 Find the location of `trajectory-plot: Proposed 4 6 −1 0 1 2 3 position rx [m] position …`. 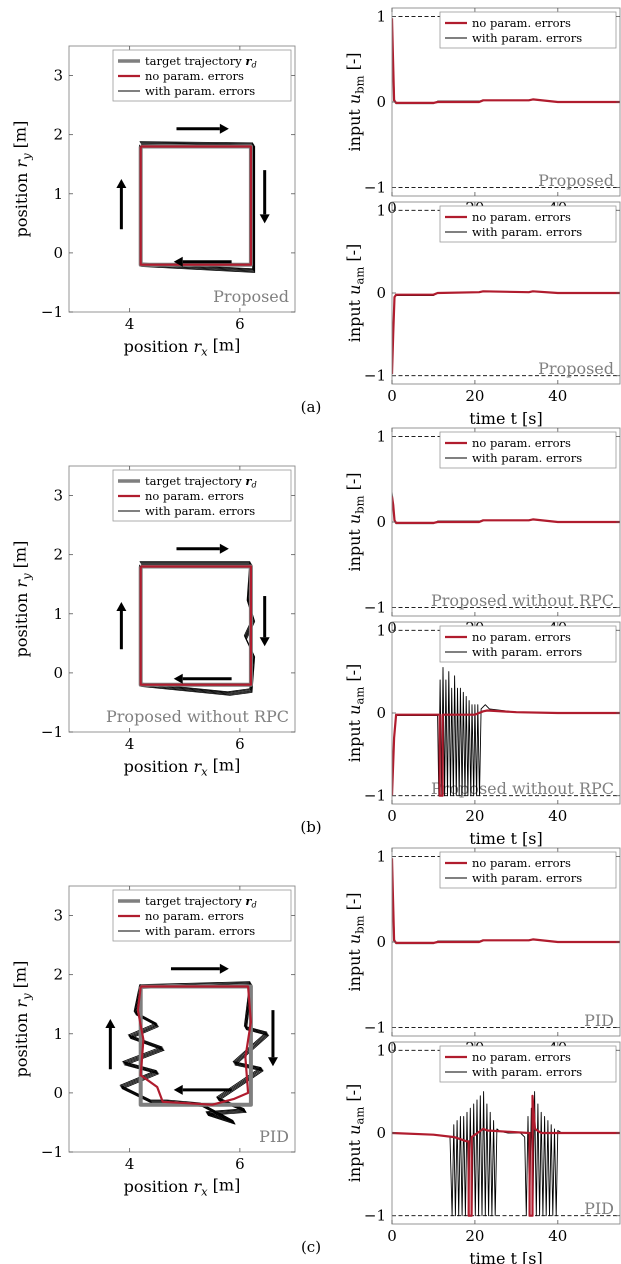

trajectory-plot: Proposed 4 6 −1 0 1 2 3 position rx [m] position … is located at coordinates (153, 202).